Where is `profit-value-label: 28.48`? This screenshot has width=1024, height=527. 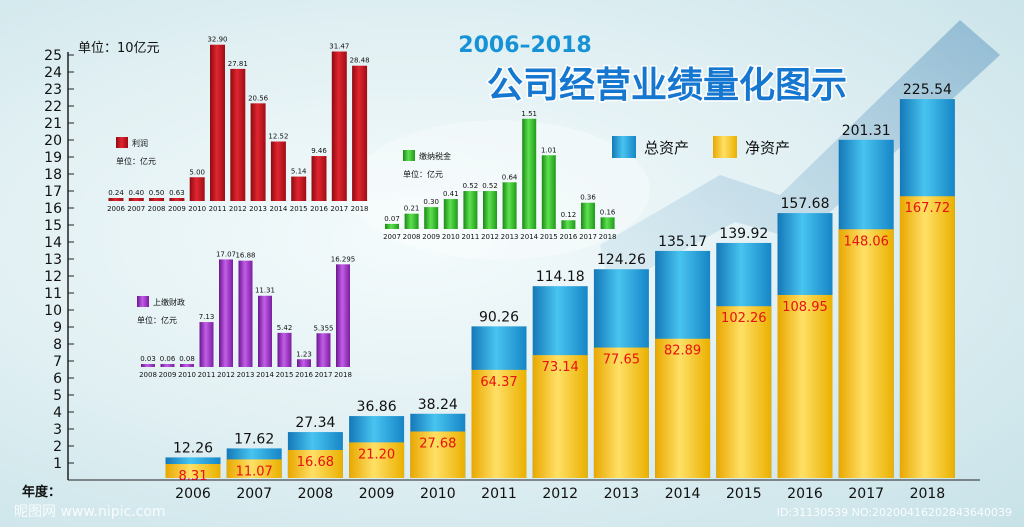 profit-value-label: 28.48 is located at coordinates (360, 61).